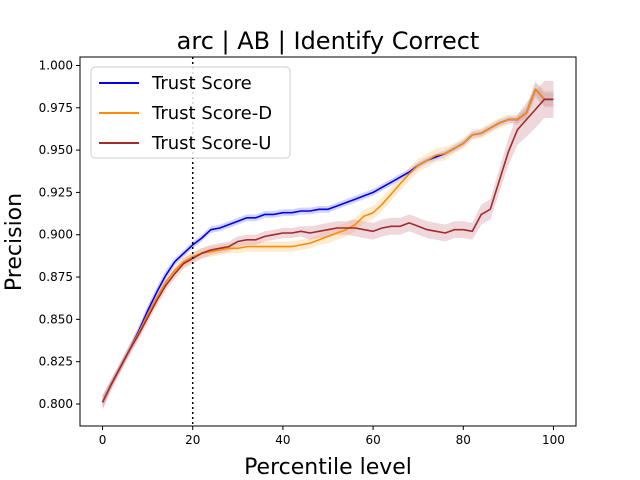 Image resolution: width=640 pixels, height=480 pixels. Describe the element at coordinates (553, 440) in the screenshot. I see `x-tick-label: 100` at that location.